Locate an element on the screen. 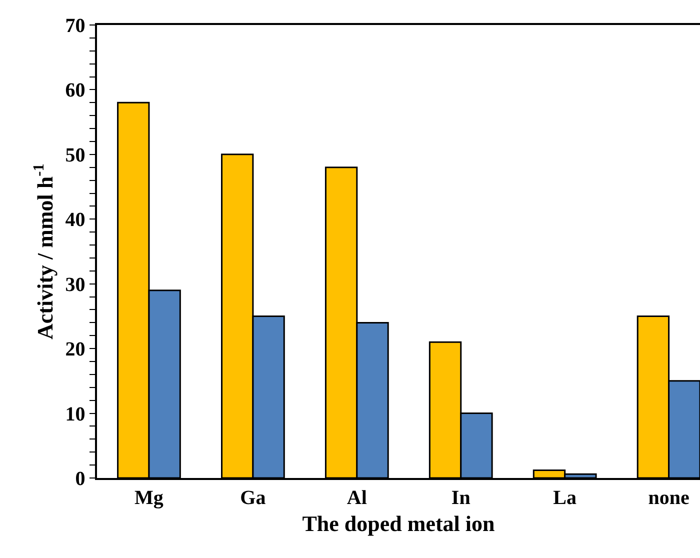 This screenshot has width=700, height=558. x-tick-label: Al is located at coordinates (357, 497).